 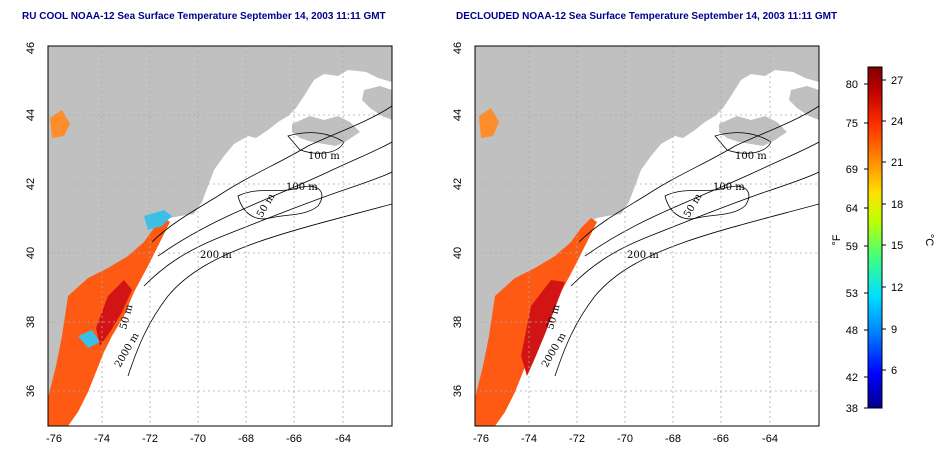 What do you see at coordinates (897, 81) in the screenshot?
I see `celsius-tick: 27` at bounding box center [897, 81].